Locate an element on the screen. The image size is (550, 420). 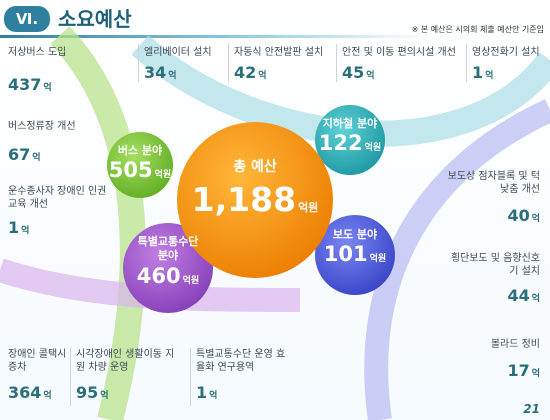
section-number: Ⅵ. is located at coordinates (27, 19).